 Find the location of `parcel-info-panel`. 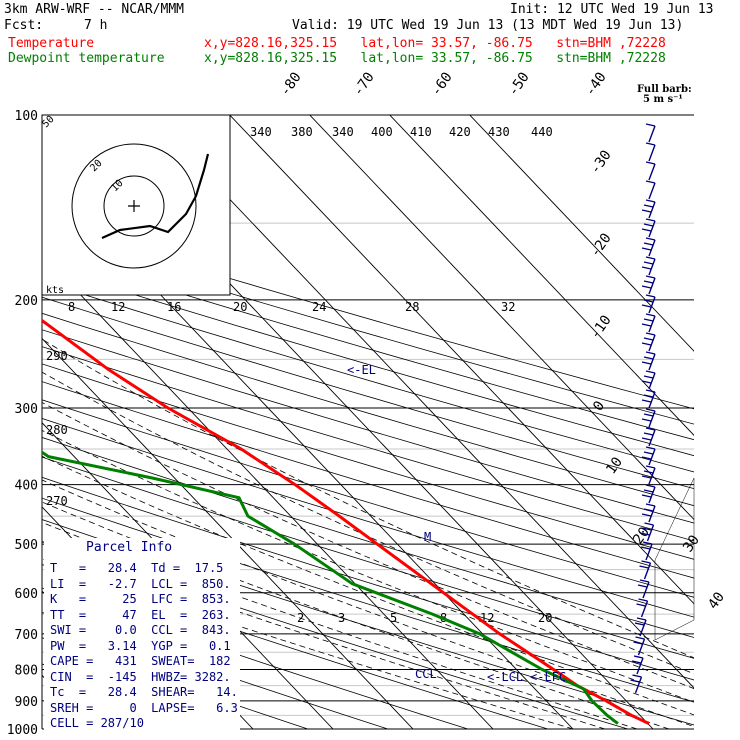

parcel-info-panel is located at coordinates (142, 634).